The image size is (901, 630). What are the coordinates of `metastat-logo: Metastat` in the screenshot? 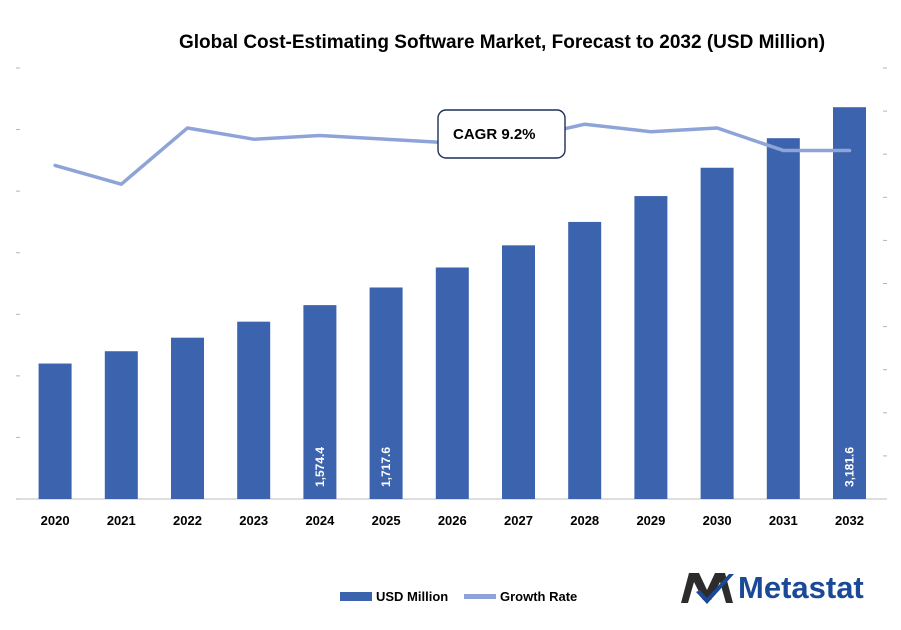 It's located at (772, 587).